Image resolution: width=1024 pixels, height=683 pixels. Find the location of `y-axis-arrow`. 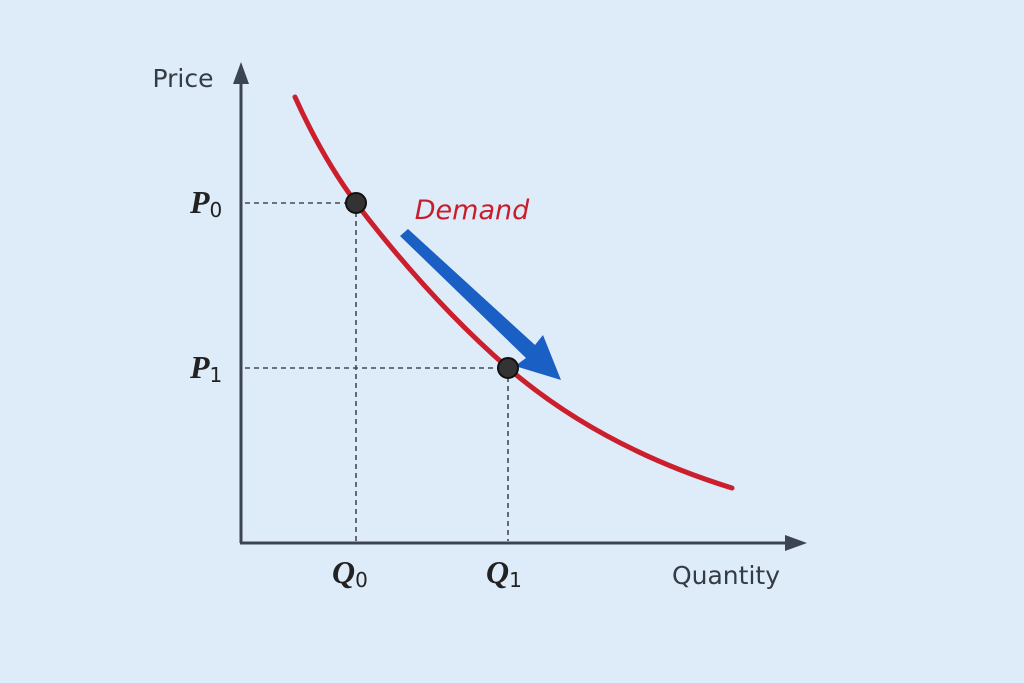

y-axis-arrow is located at coordinates (241, 73).